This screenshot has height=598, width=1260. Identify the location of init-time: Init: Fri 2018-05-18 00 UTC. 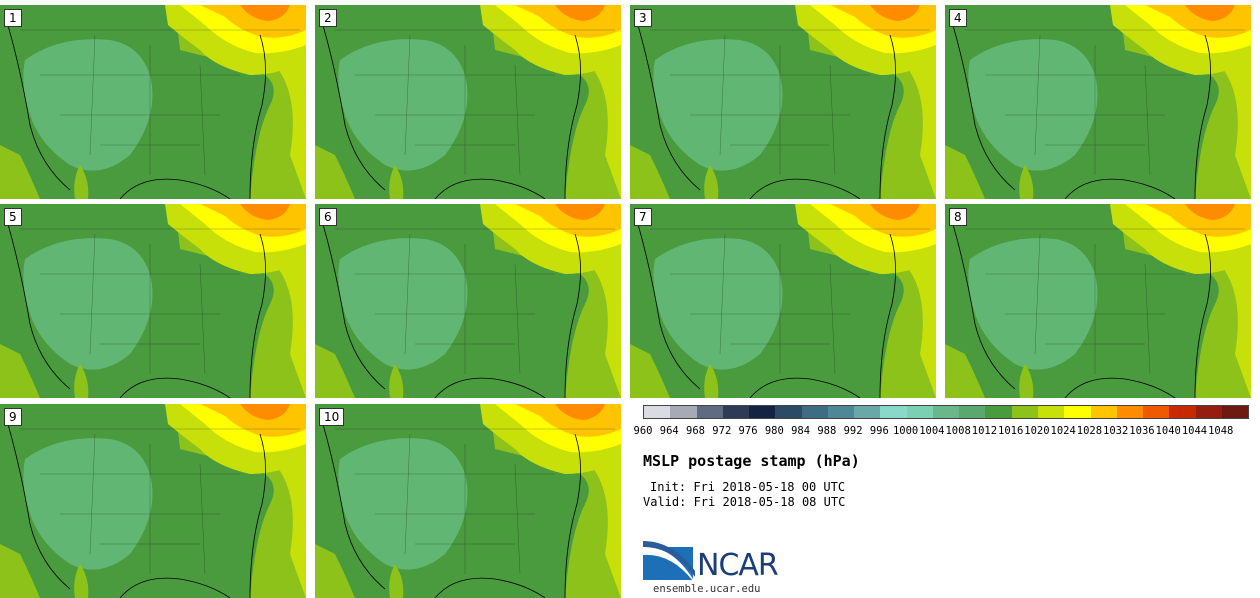
(748, 487).